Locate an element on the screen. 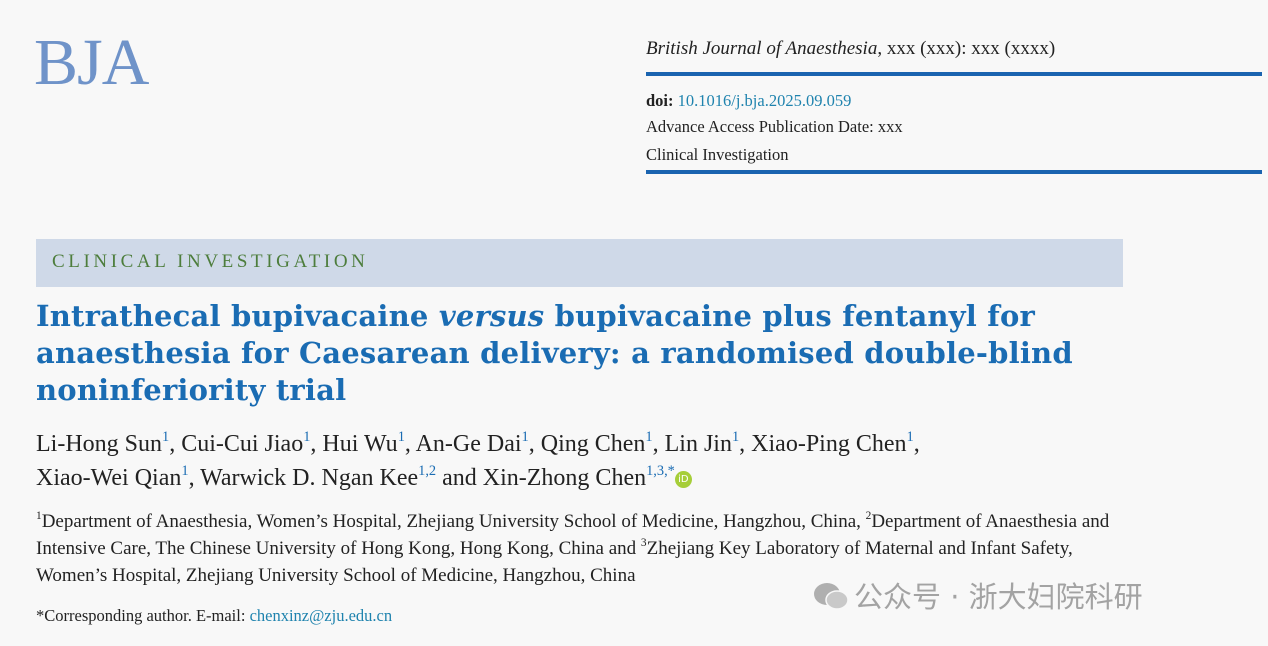 The image size is (1268, 646). author-name: Xiao-Ping Chen is located at coordinates (829, 444).